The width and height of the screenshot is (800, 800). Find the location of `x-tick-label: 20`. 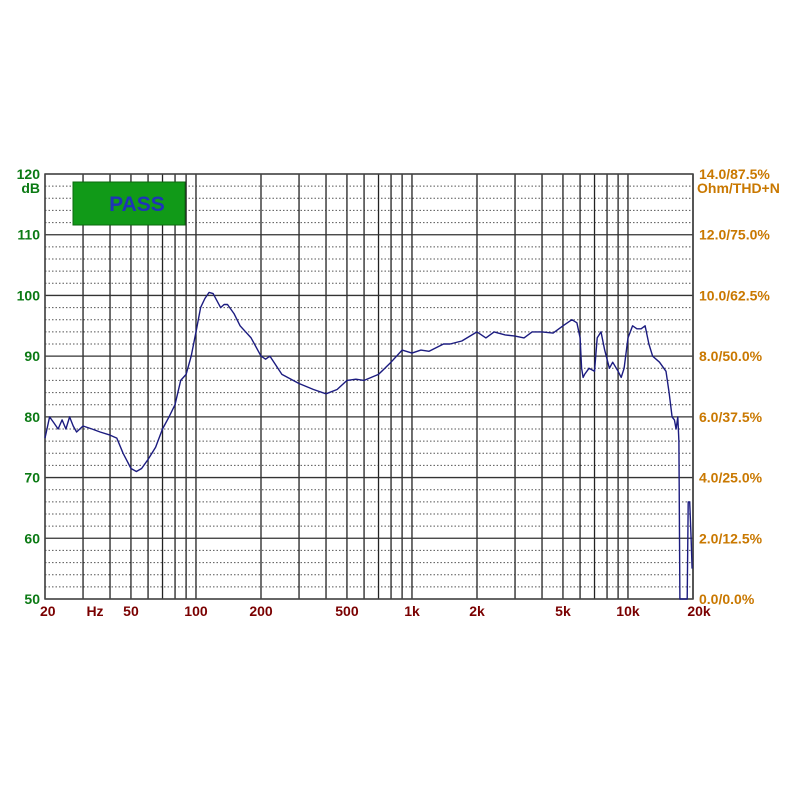

x-tick-label: 20 is located at coordinates (48, 611).